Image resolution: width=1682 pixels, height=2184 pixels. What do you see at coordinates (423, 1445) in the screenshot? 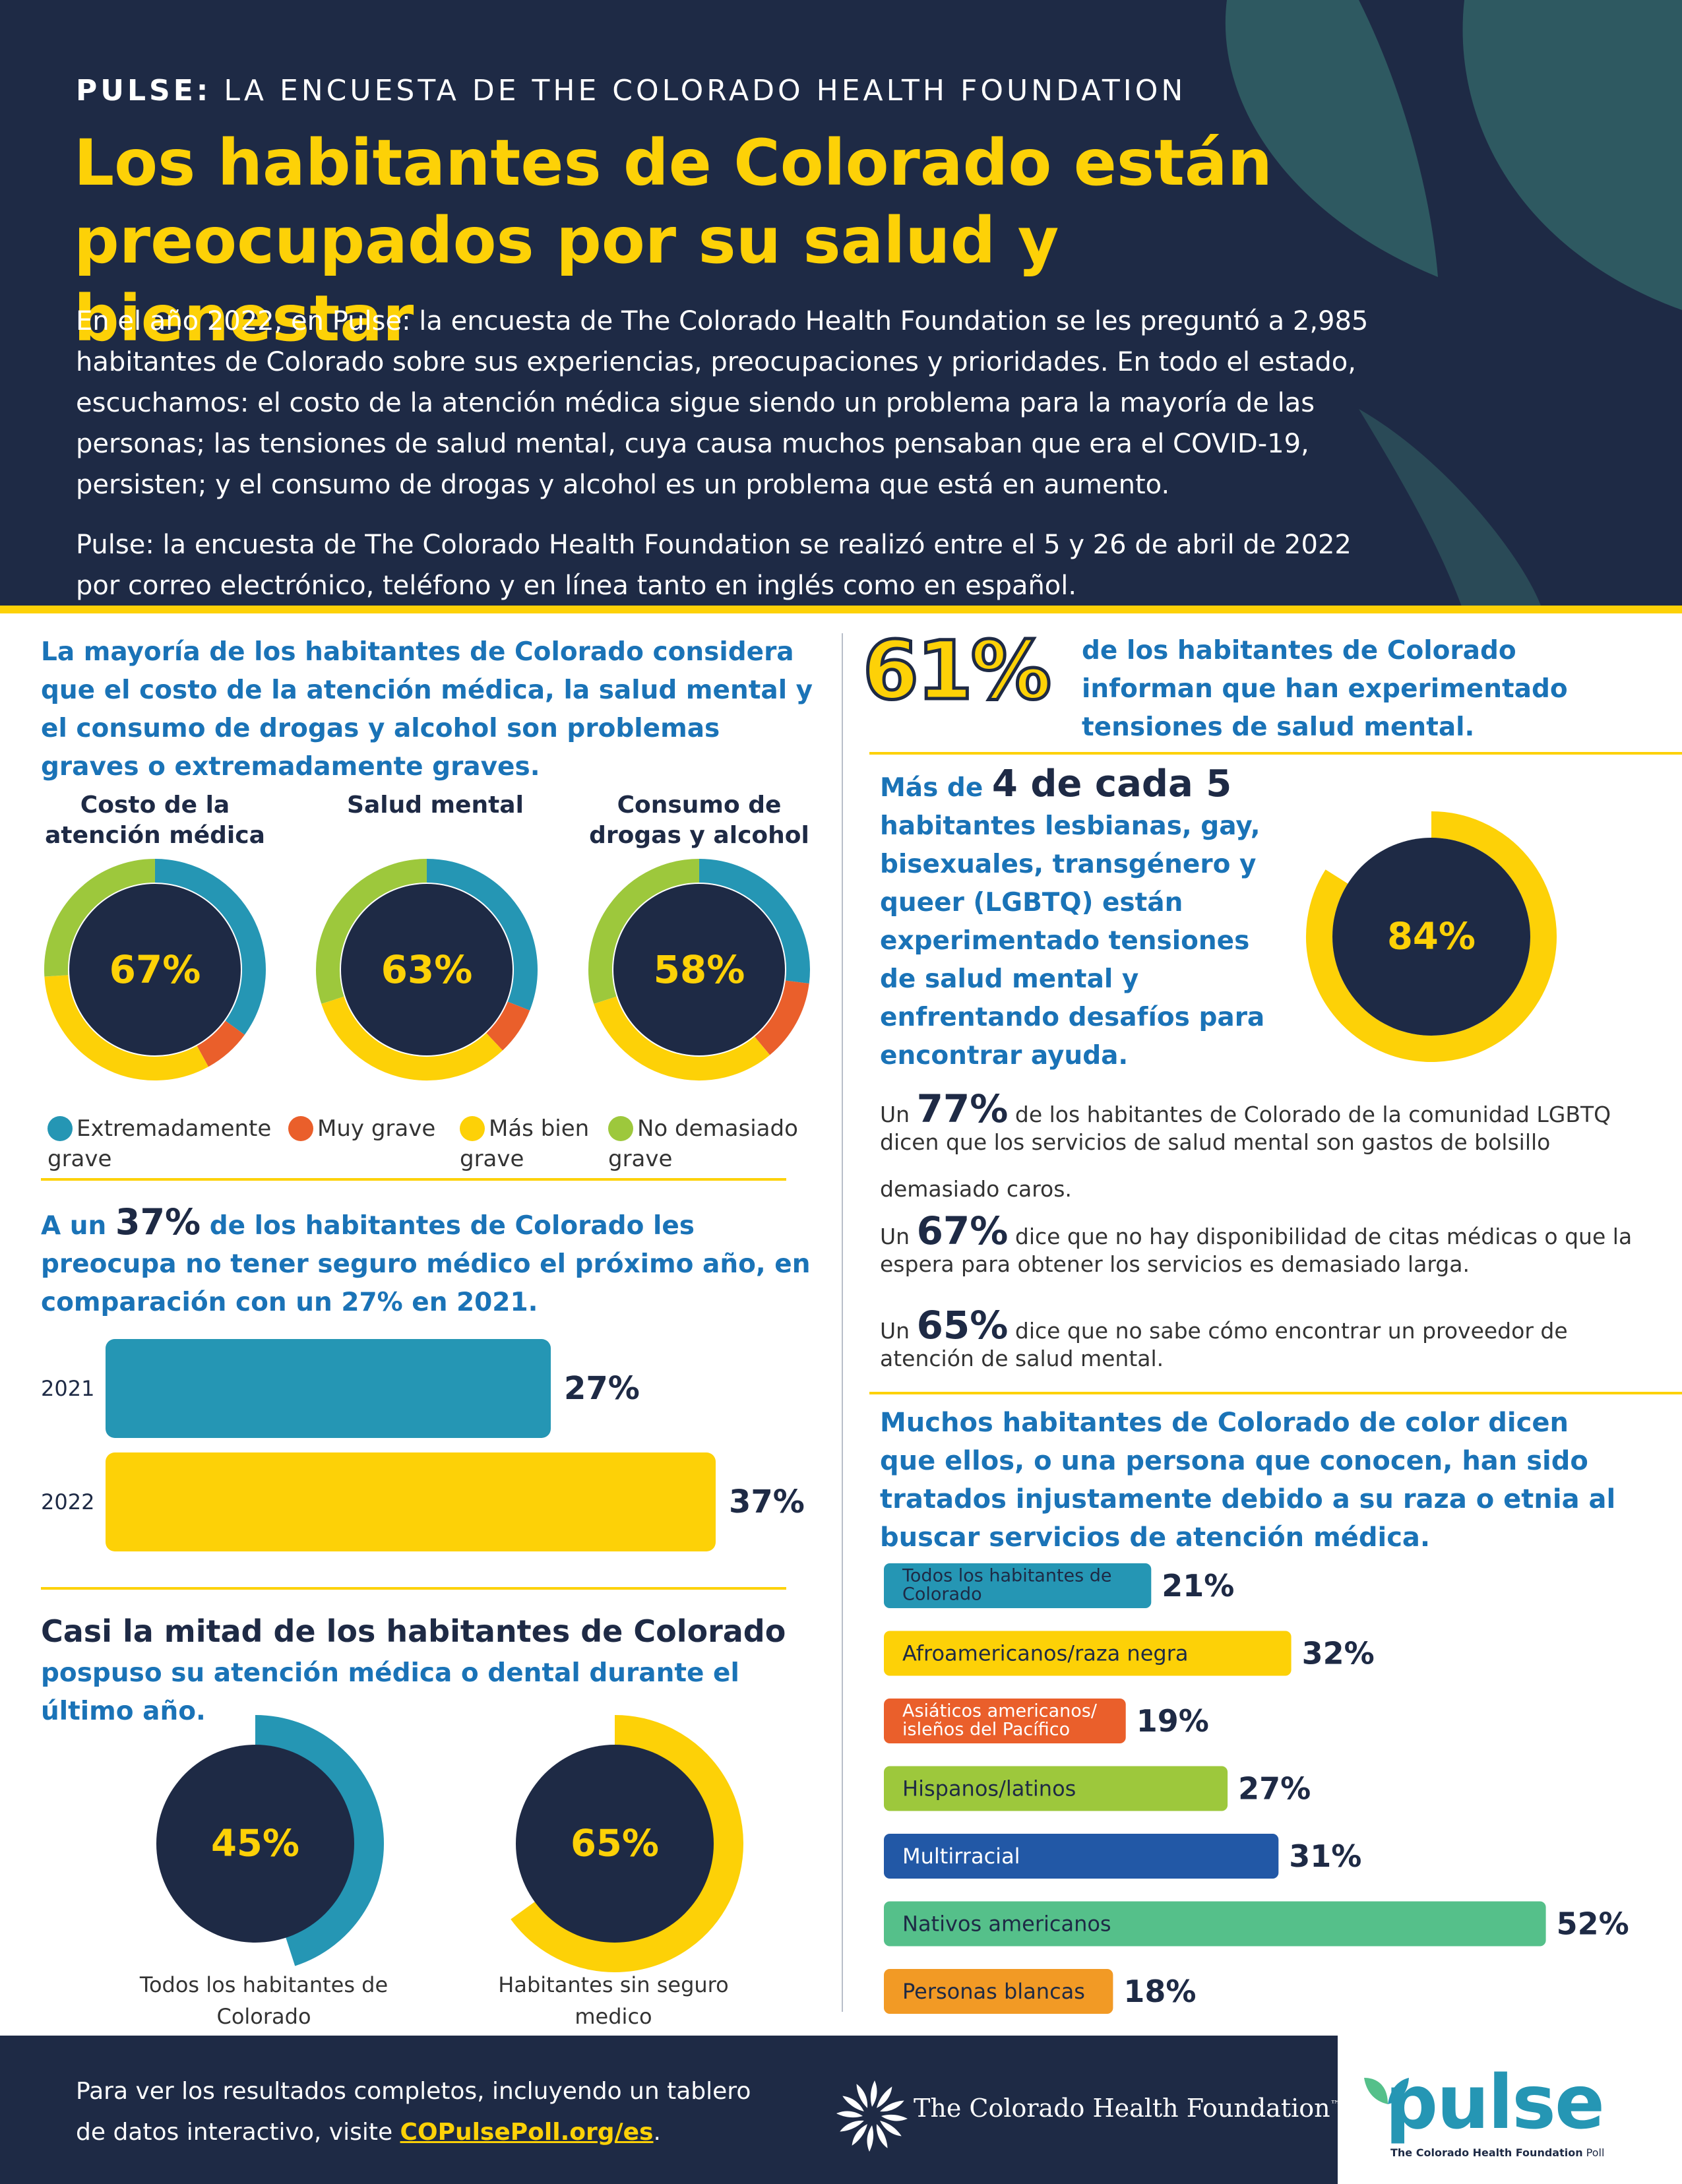
I see `insurance-bar-chart: 2021 27% 2022 37%` at bounding box center [423, 1445].